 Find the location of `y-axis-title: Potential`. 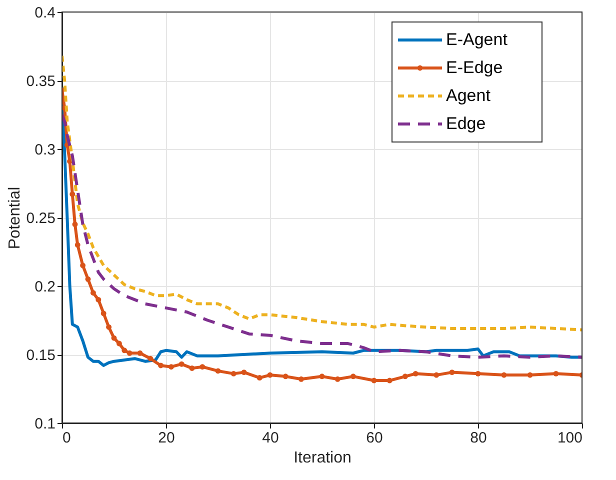

y-axis-title: Potential is located at coordinates (15, 218).